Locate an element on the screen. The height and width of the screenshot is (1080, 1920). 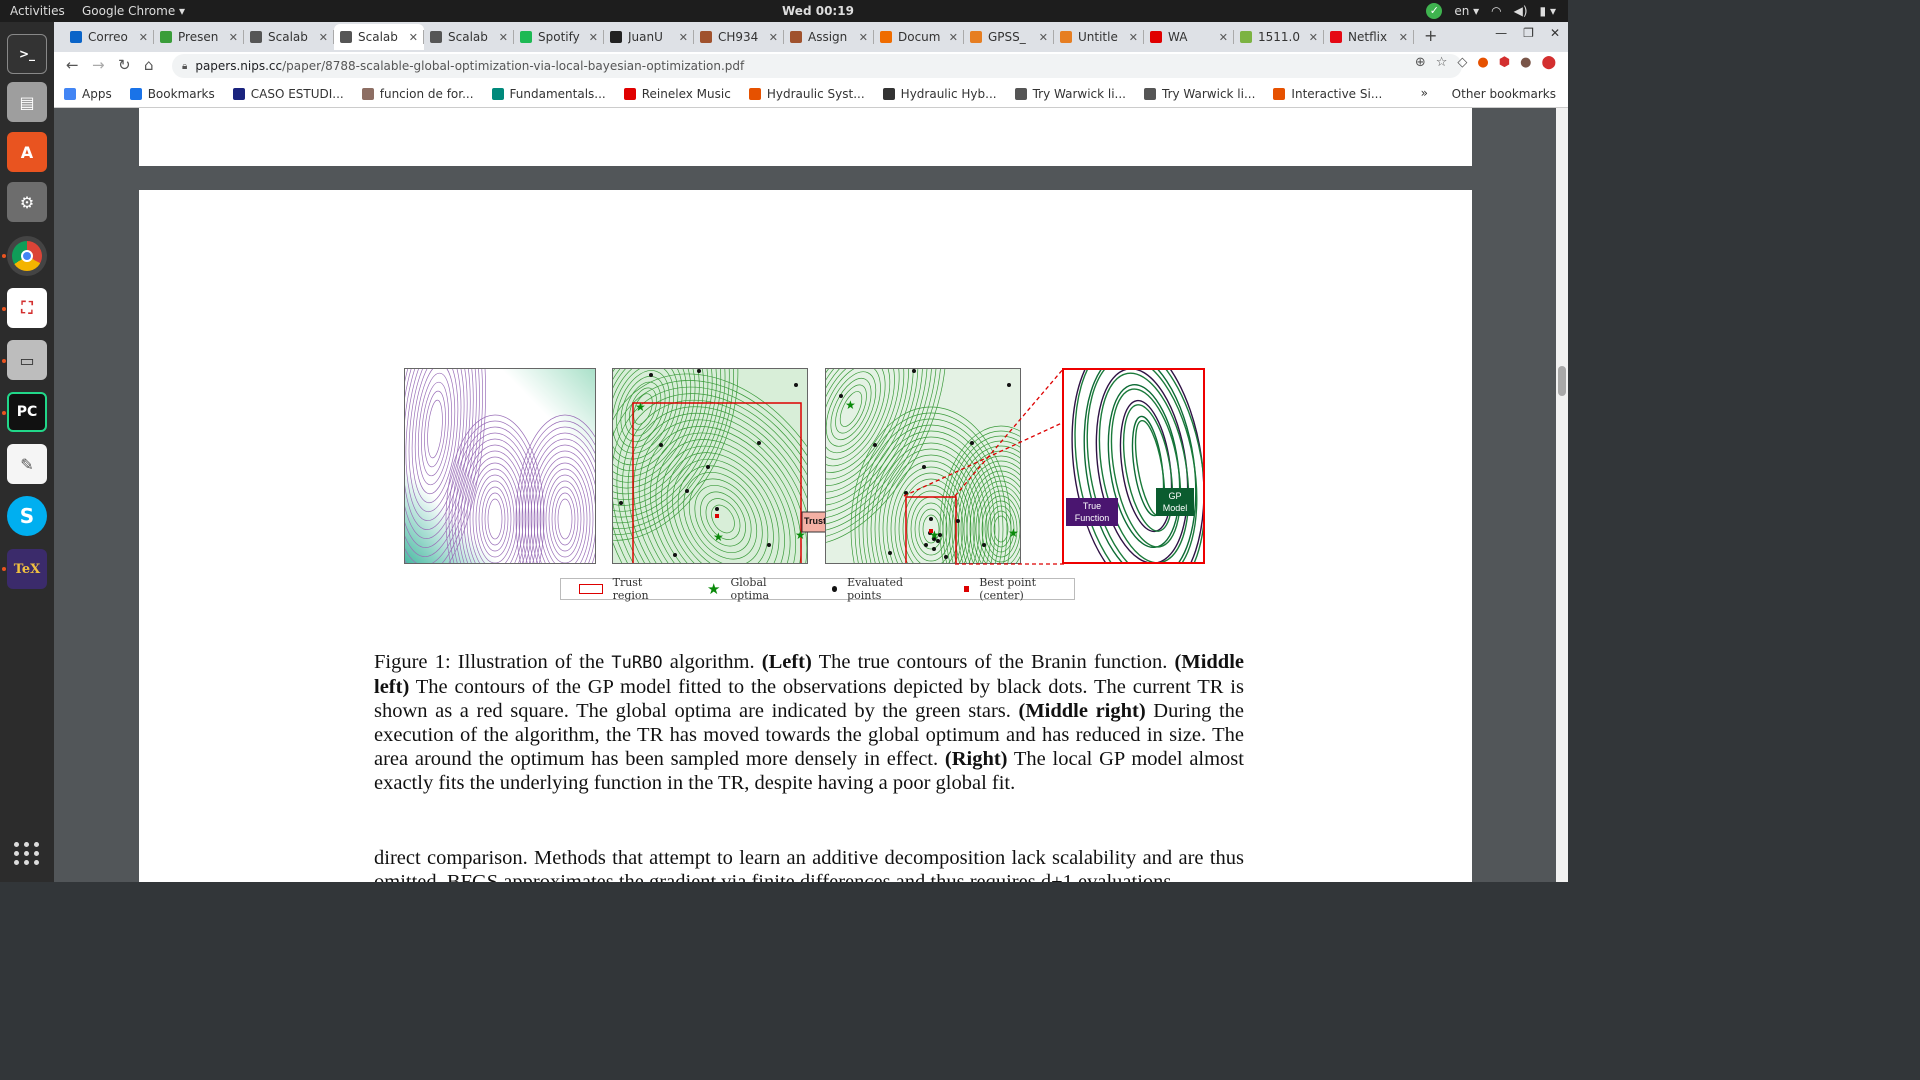
browser-tab: Untitle ✕ is located at coordinates (1099, 37).